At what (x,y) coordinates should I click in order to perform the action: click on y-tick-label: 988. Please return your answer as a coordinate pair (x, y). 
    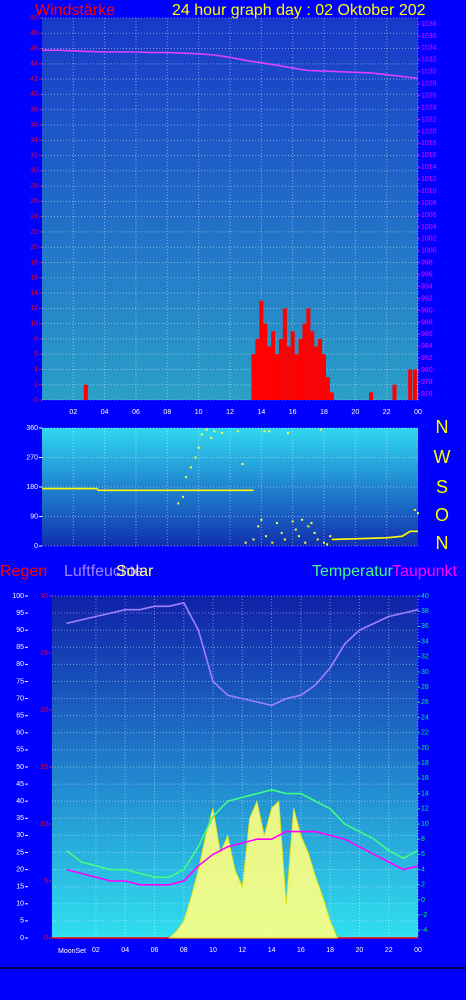
    Looking at the image, I should click on (427, 322).